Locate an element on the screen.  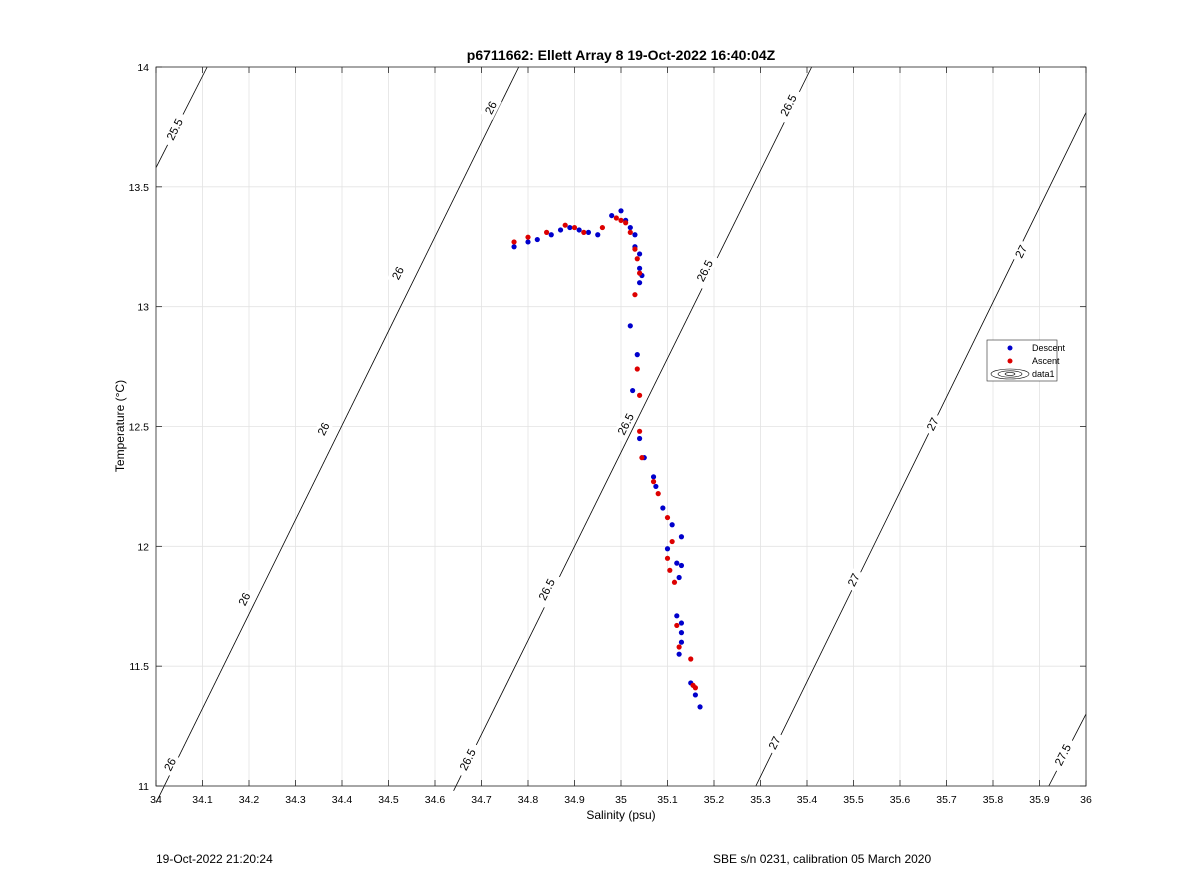
x-tick-label: 35.5 is located at coordinates (853, 800).